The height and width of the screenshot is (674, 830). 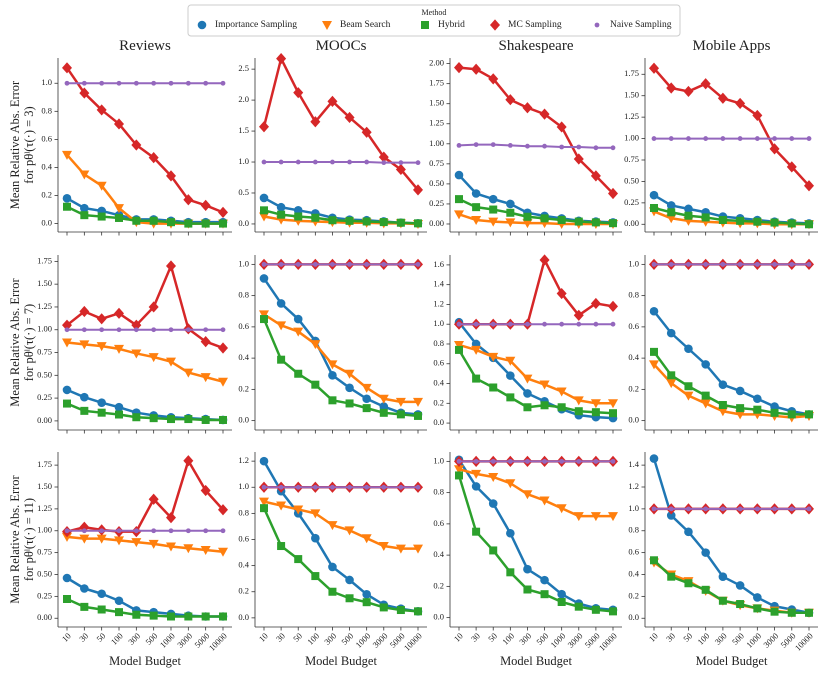 I want to click on y-tick-label: 1.75, so click(x=436, y=83).